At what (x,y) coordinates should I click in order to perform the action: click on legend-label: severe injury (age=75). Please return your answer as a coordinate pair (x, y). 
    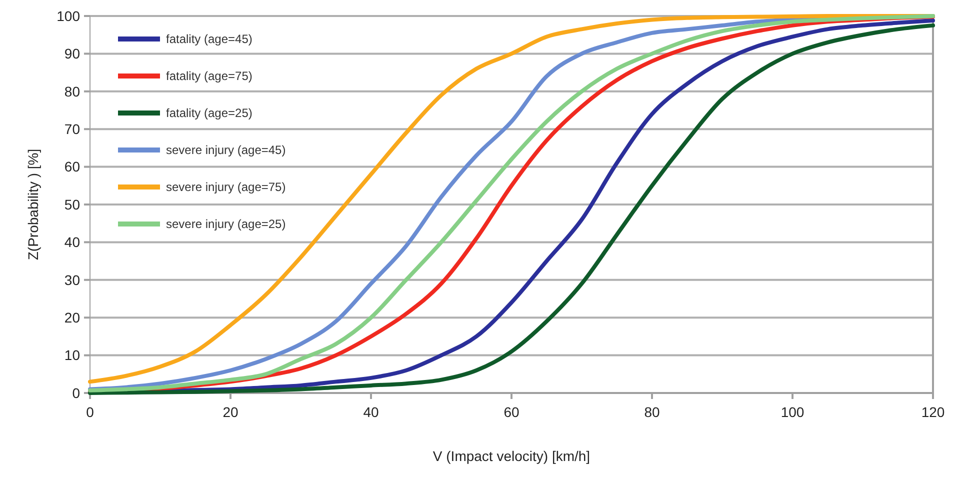
    Looking at the image, I should click on (226, 187).